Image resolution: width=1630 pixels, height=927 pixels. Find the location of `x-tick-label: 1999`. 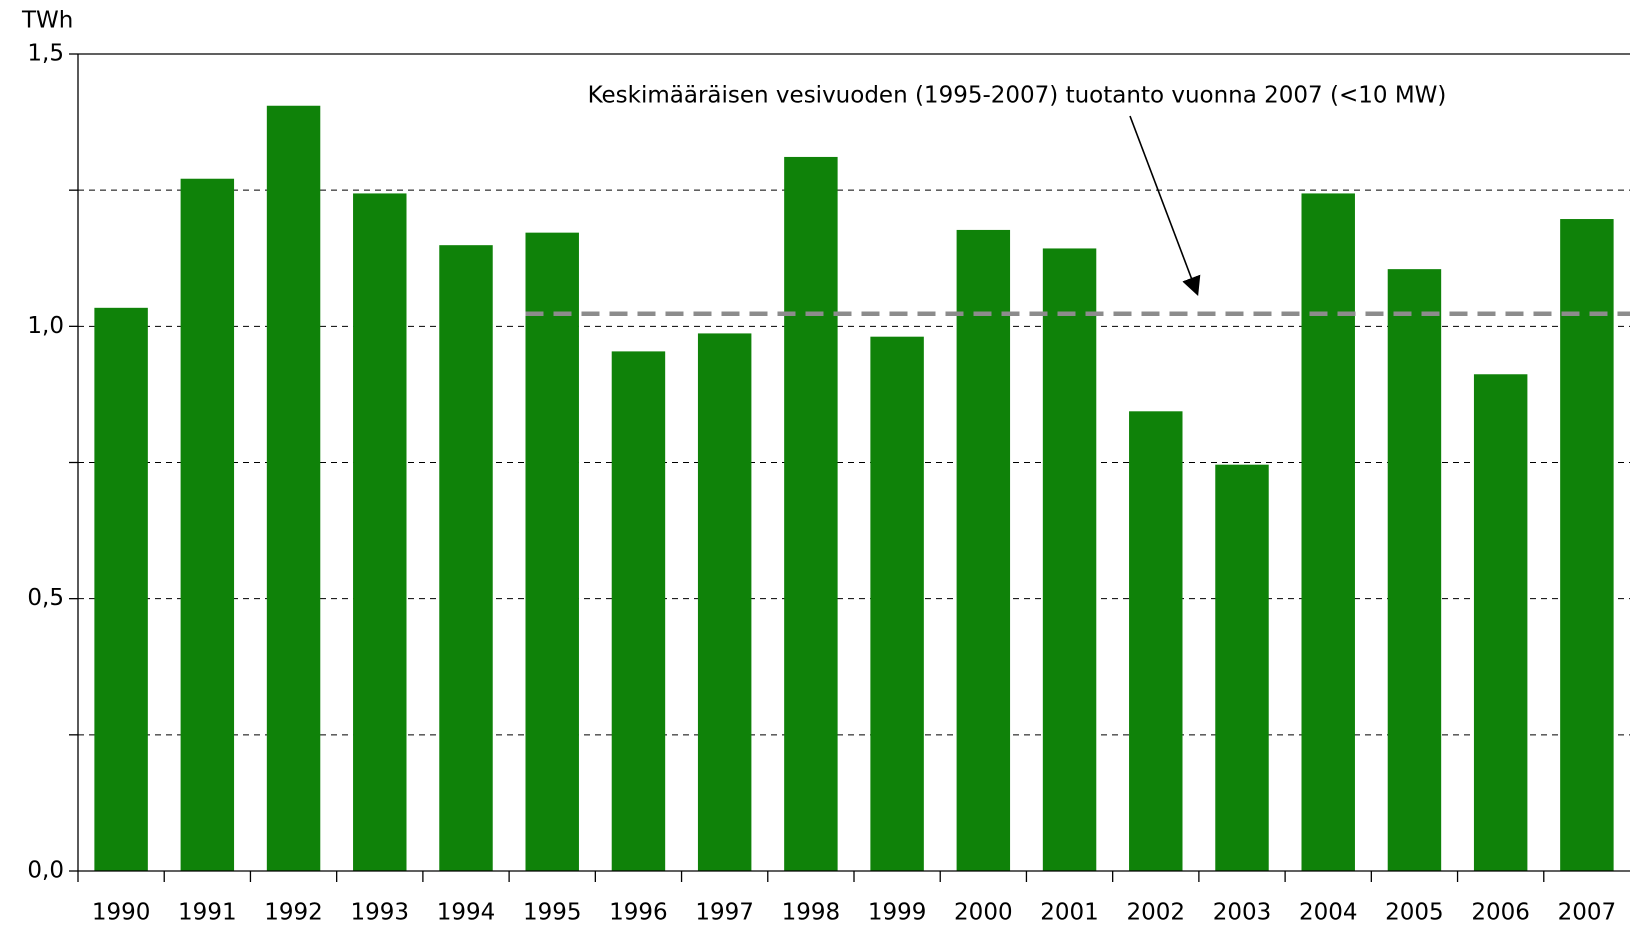

x-tick-label: 1999 is located at coordinates (897, 913).